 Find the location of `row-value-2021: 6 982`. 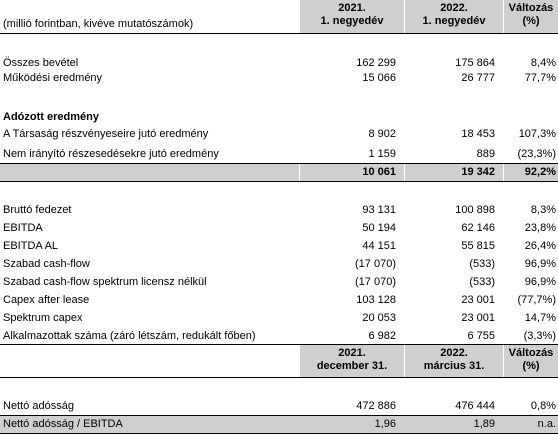

row-value-2021: 6 982 is located at coordinates (382, 336).